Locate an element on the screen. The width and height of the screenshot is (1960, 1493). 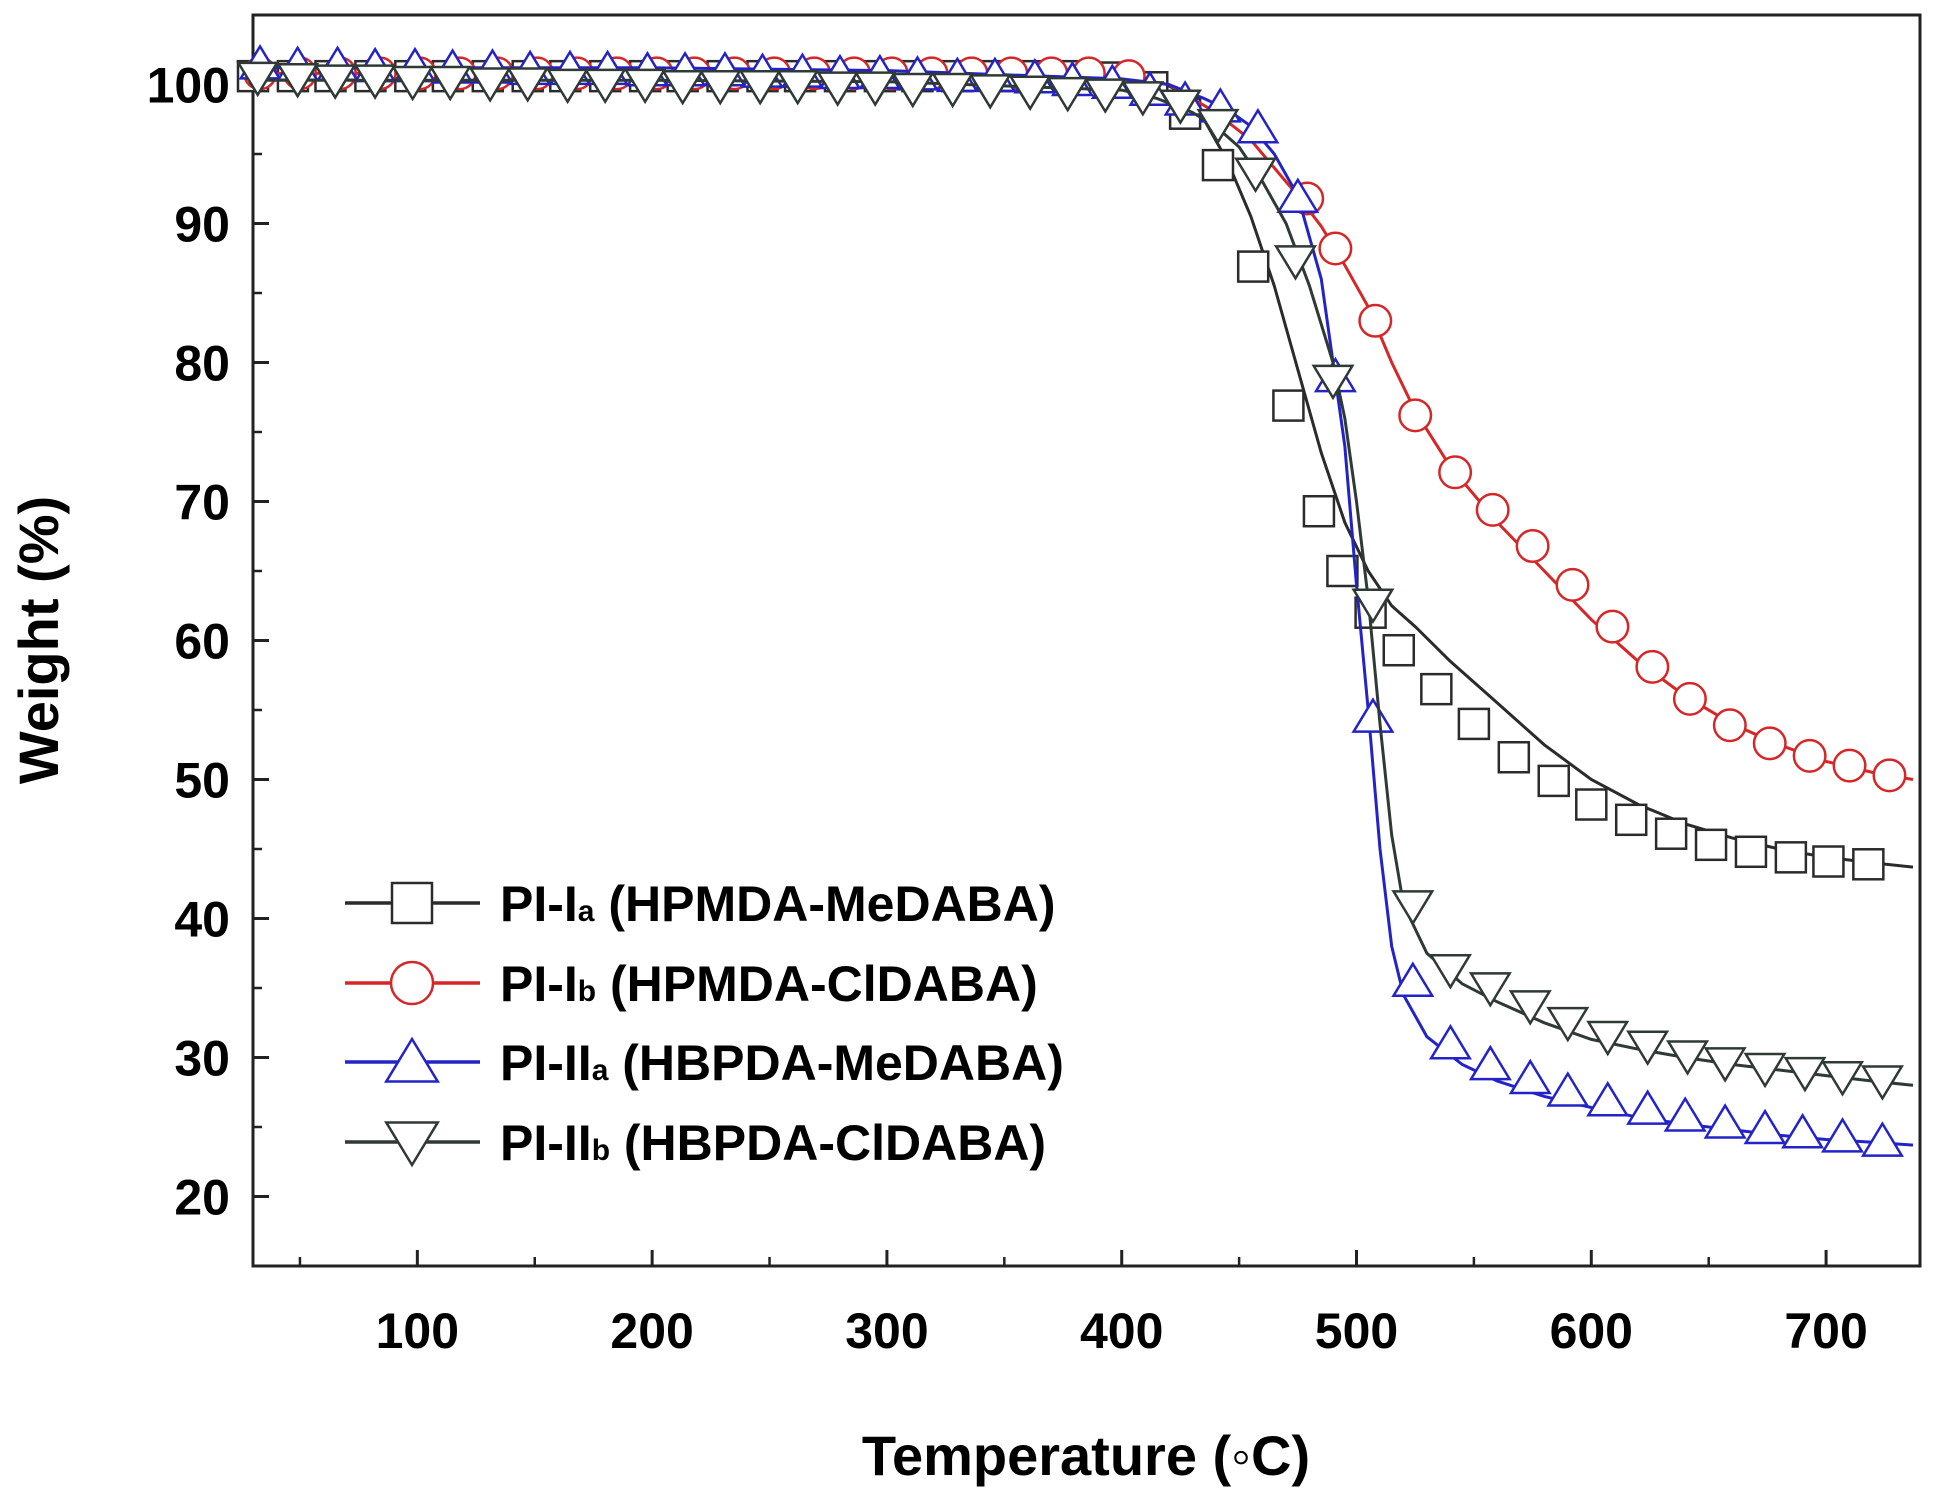
legend-label: PI-Ib (HPMDA-ClDABA) is located at coordinates (769, 984).